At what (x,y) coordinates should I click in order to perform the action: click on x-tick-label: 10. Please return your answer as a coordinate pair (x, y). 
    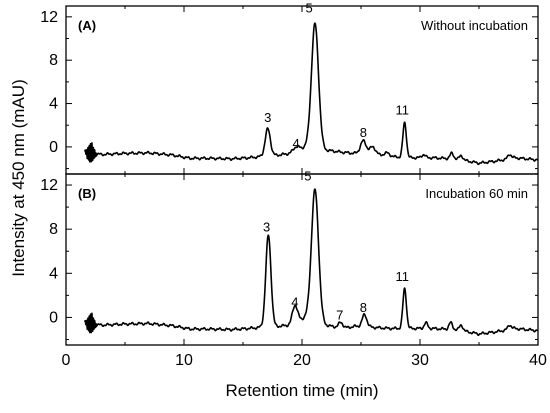
    Looking at the image, I should click on (184, 360).